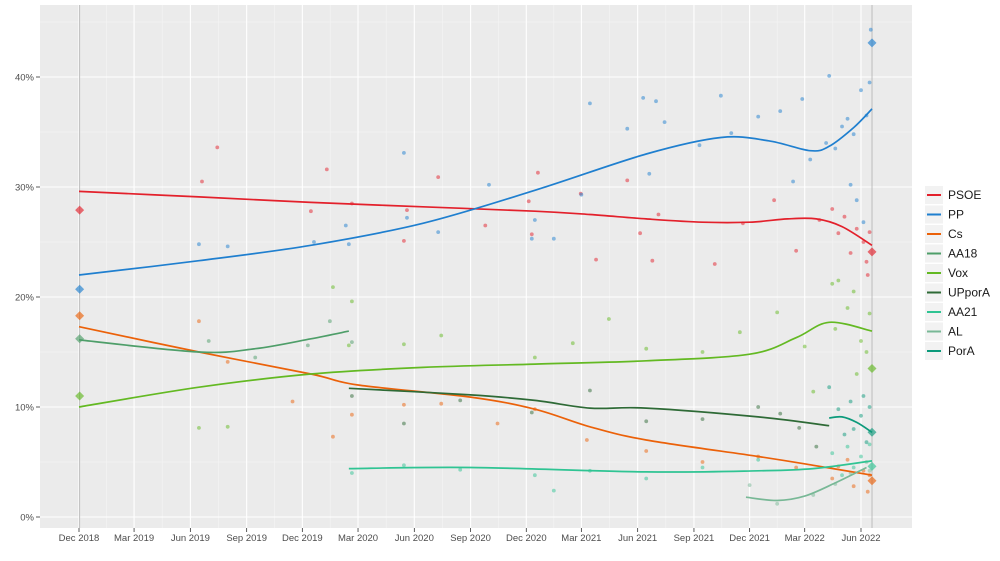  I want to click on trend-line-aa18, so click(214, 342).